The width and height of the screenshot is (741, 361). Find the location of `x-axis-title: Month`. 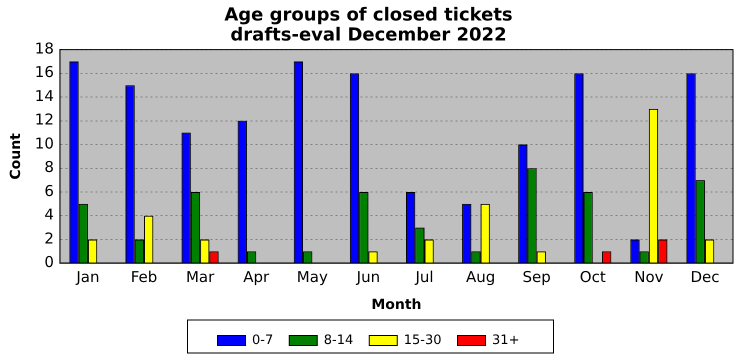

x-axis-title: Month is located at coordinates (396, 305).